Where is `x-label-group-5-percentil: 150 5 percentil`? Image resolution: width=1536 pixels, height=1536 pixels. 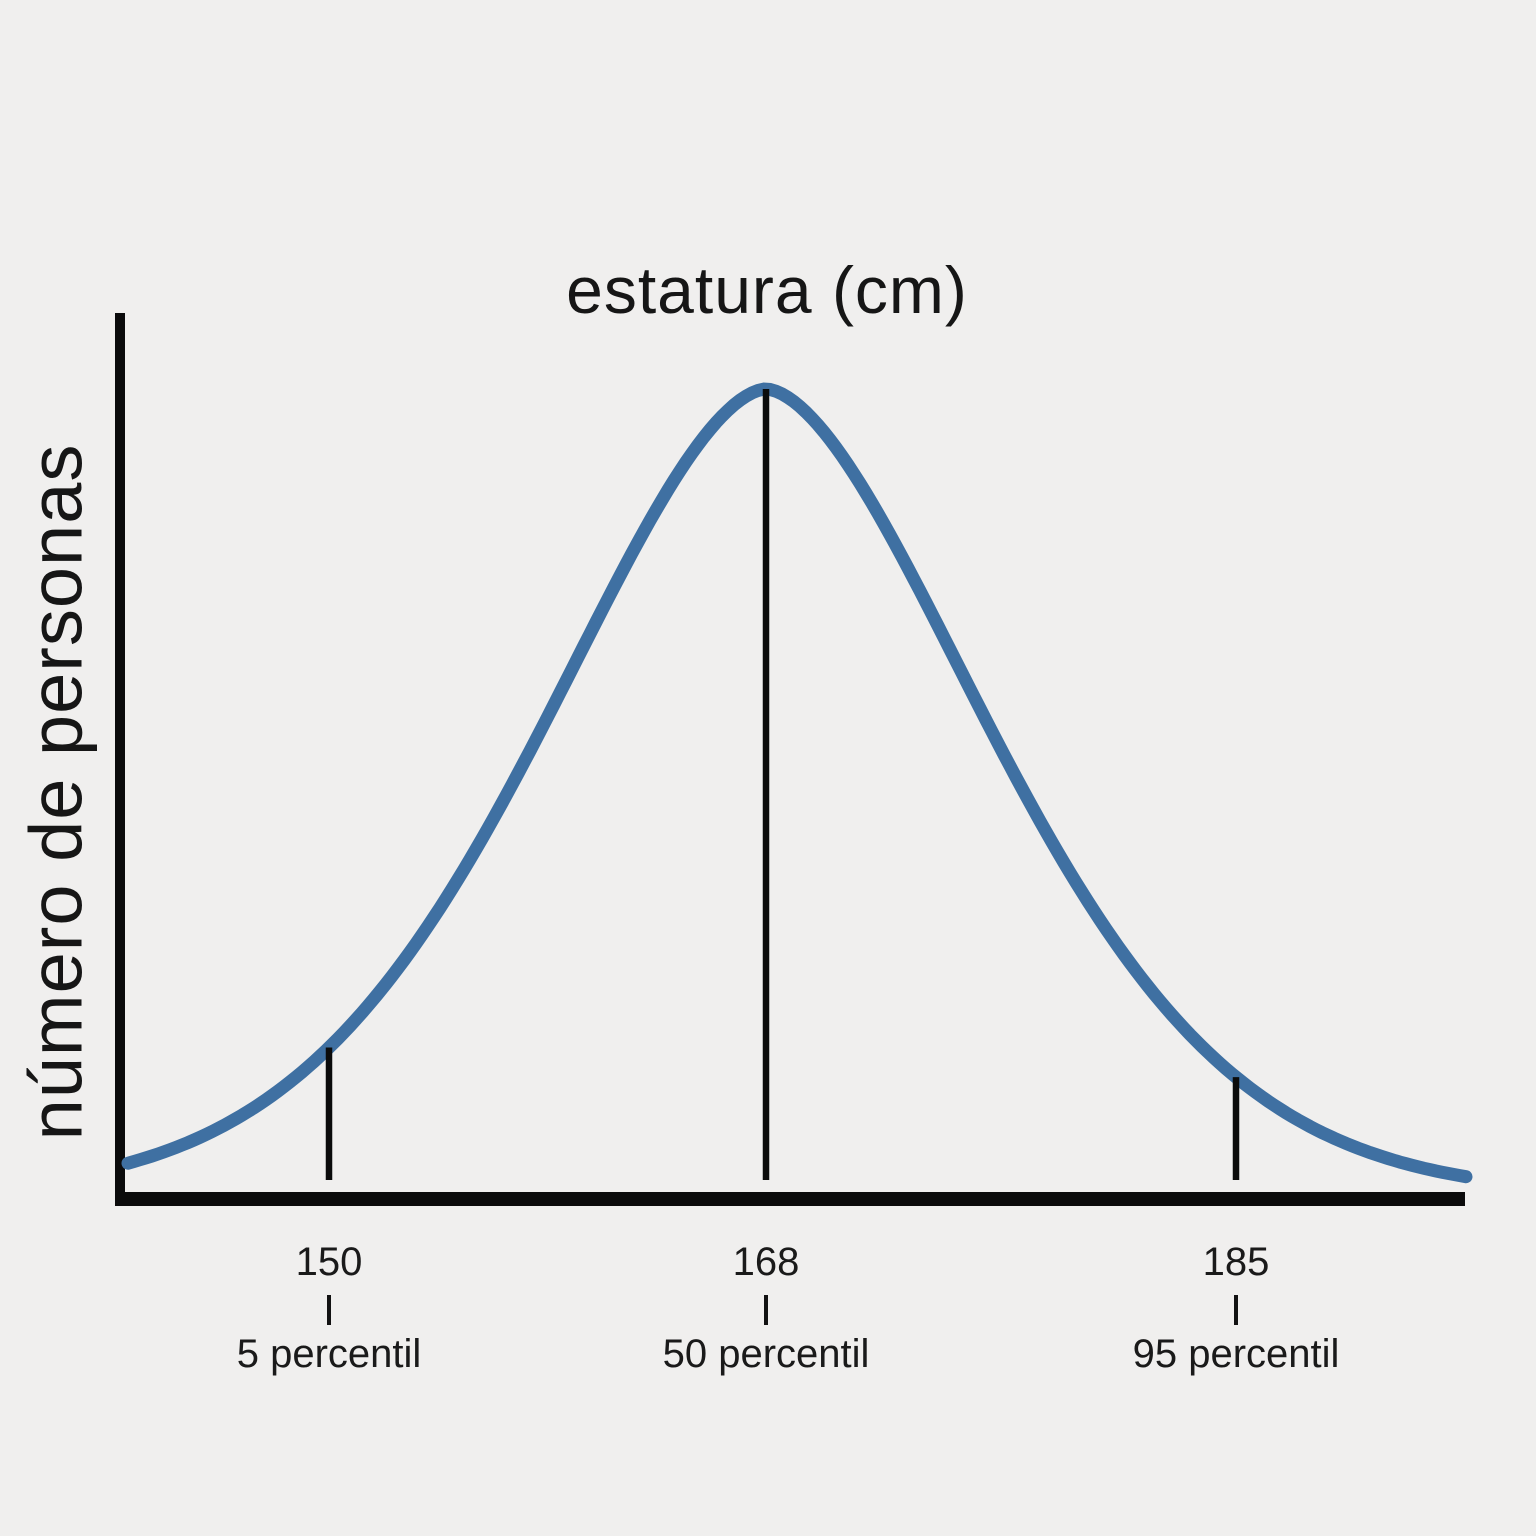 x-label-group-5-percentil: 150 5 percentil is located at coordinates (329, 1308).